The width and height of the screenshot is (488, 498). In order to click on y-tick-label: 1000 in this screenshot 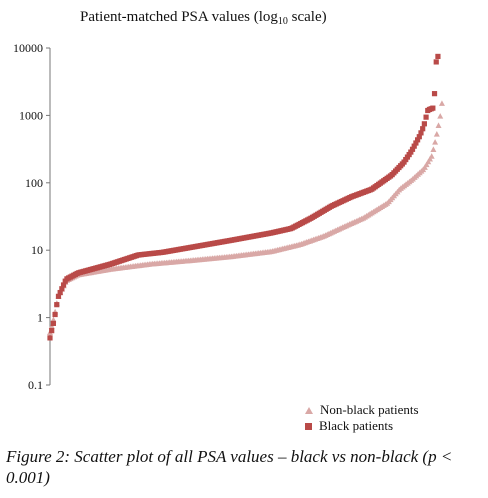, I will do `click(31, 115)`.